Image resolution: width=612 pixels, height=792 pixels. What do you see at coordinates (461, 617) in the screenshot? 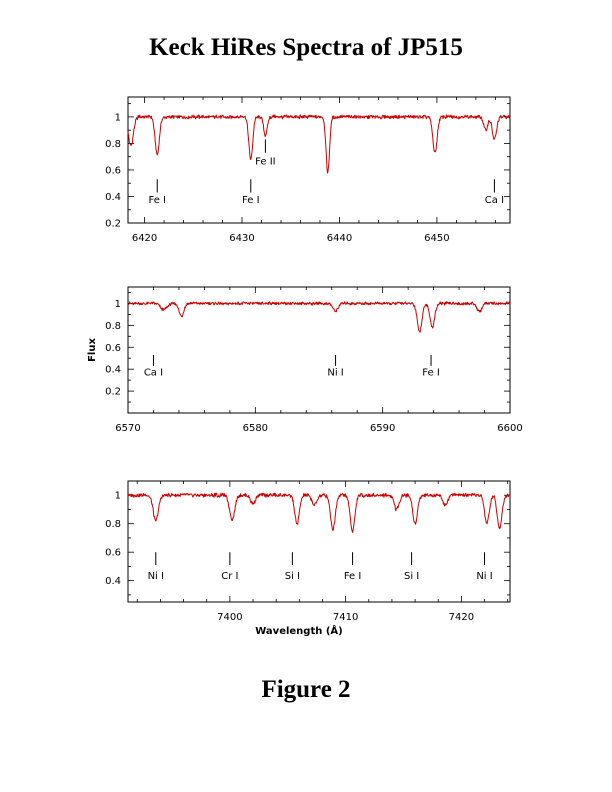
I see `x-tick-label: 7420` at bounding box center [461, 617].